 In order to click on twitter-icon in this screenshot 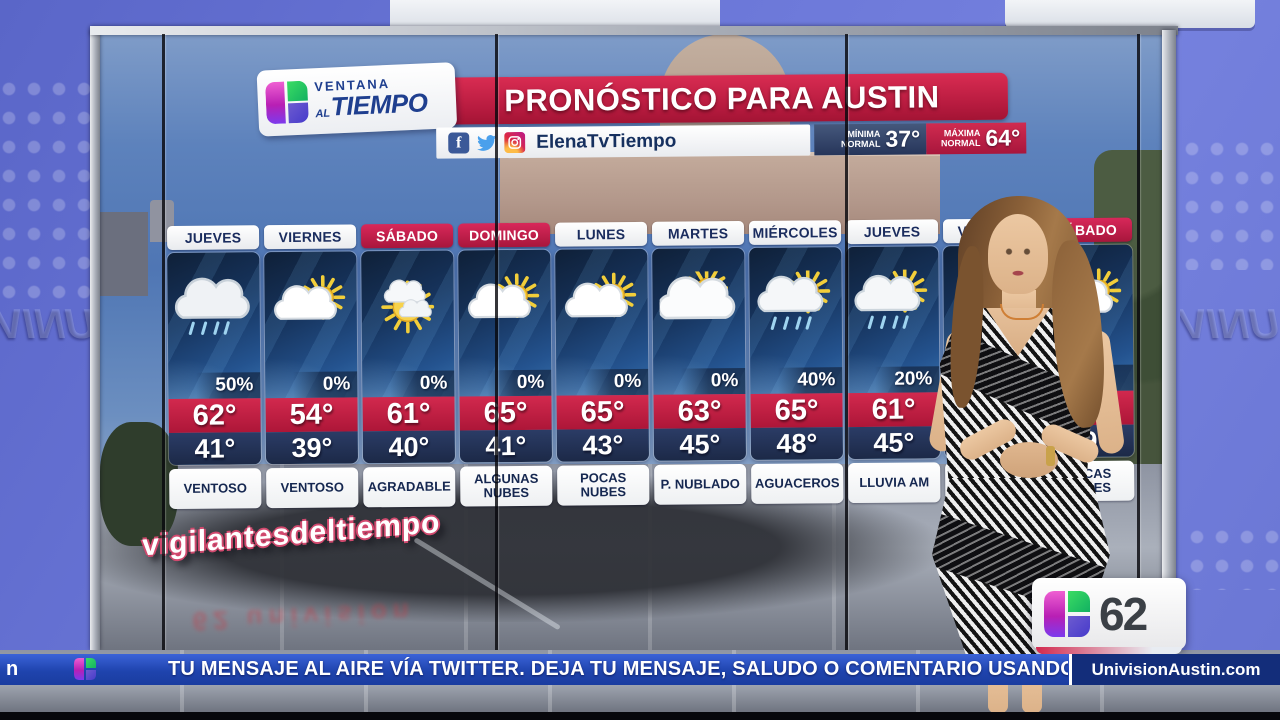, I will do `click(486, 142)`.